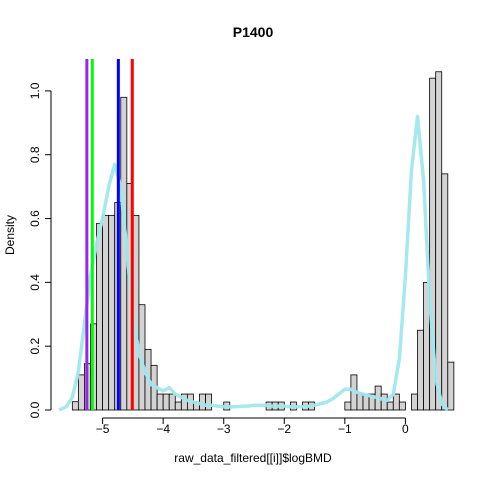 The height and width of the screenshot is (480, 480). What do you see at coordinates (405, 429) in the screenshot?
I see `x-tick-label: 0` at bounding box center [405, 429].